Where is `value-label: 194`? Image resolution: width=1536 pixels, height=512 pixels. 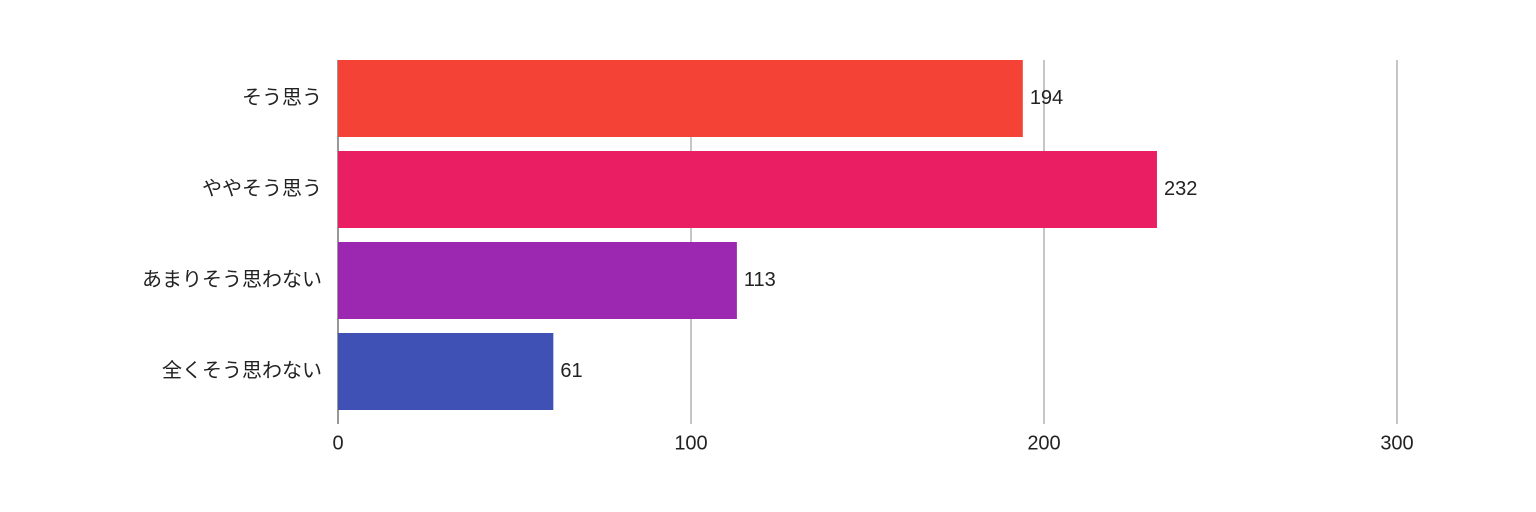
value-label: 194 is located at coordinates (1046, 98).